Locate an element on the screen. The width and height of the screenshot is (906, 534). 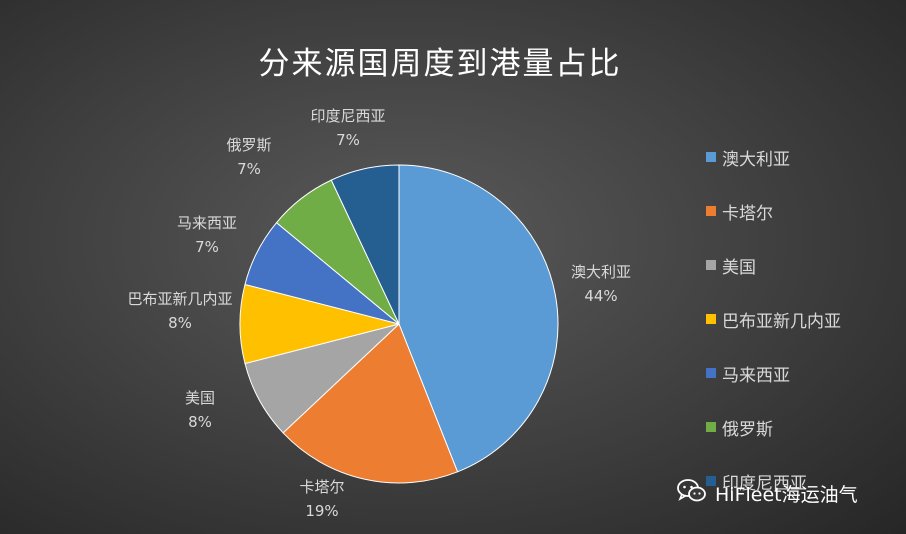
slice-label-percent: 19% is located at coordinates (321, 511).